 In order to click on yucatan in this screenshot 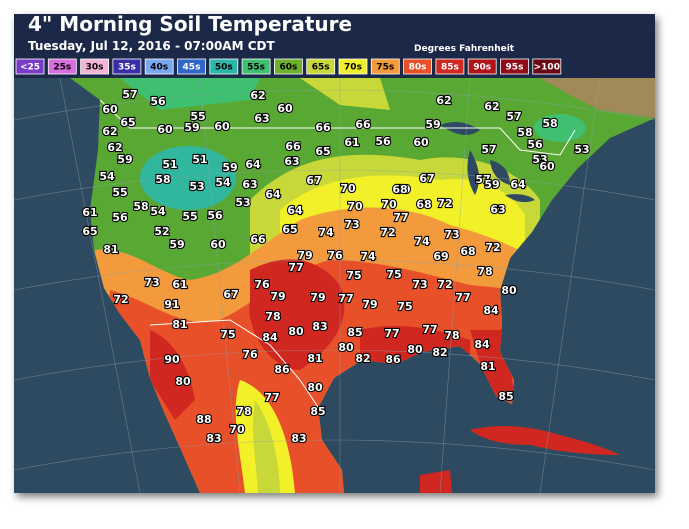, I will do `click(436, 481)`.